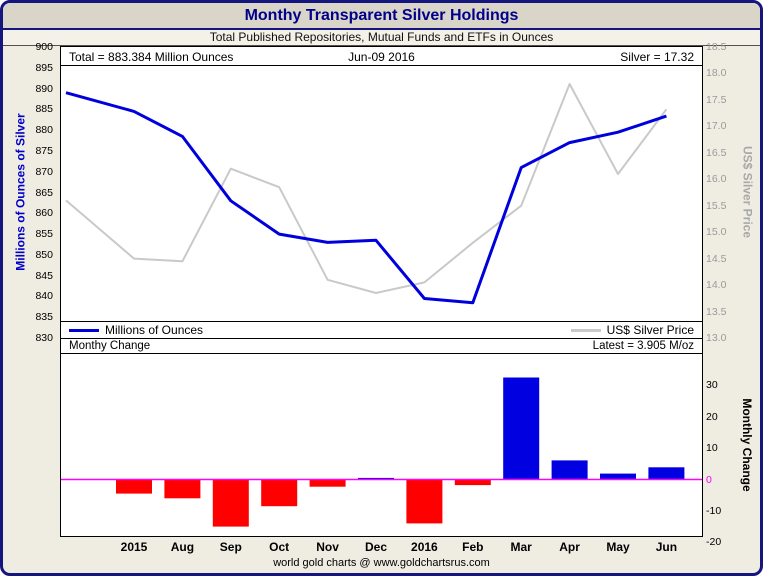 Image resolution: width=763 pixels, height=576 pixels. What do you see at coordinates (716, 152) in the screenshot?
I see `axis-tick: 16.5` at bounding box center [716, 152].